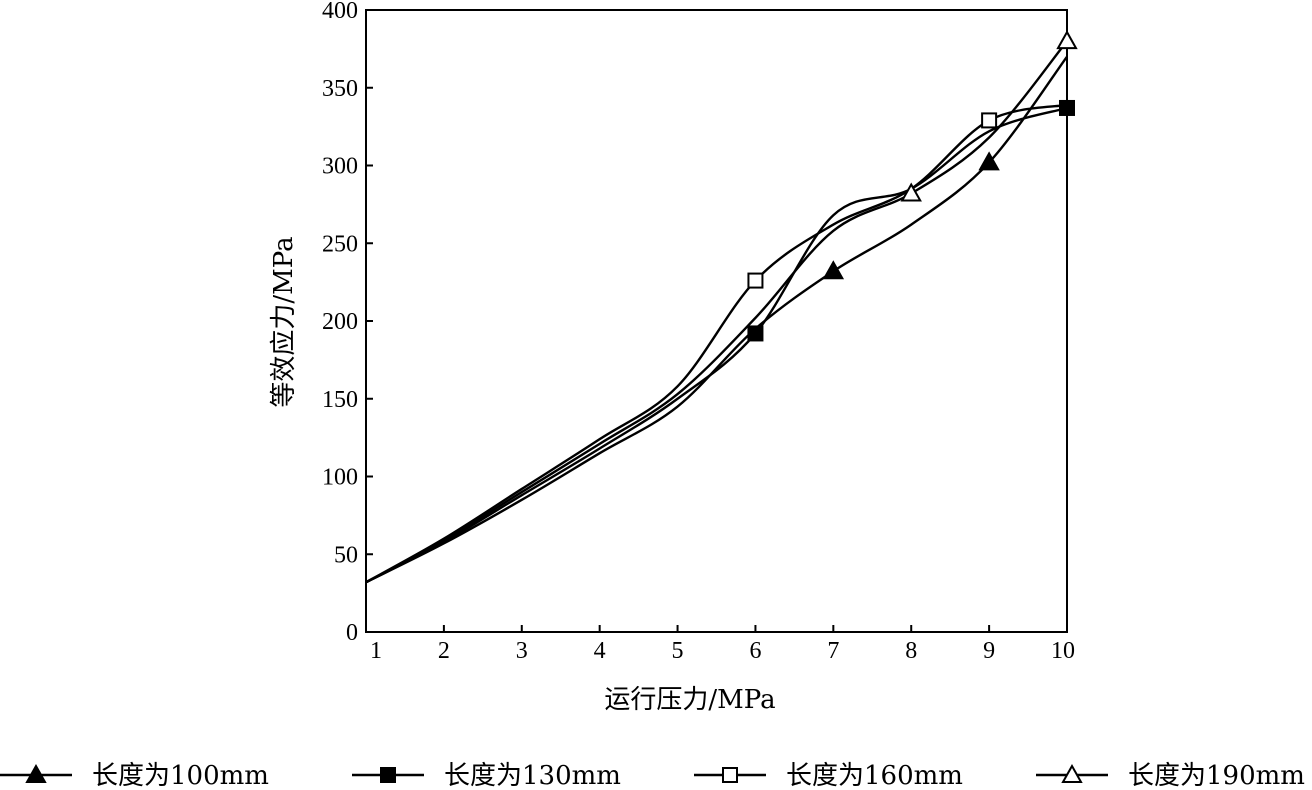 The width and height of the screenshot is (1312, 790). Describe the element at coordinates (989, 651) in the screenshot. I see `x-tick-label: 9` at that location.